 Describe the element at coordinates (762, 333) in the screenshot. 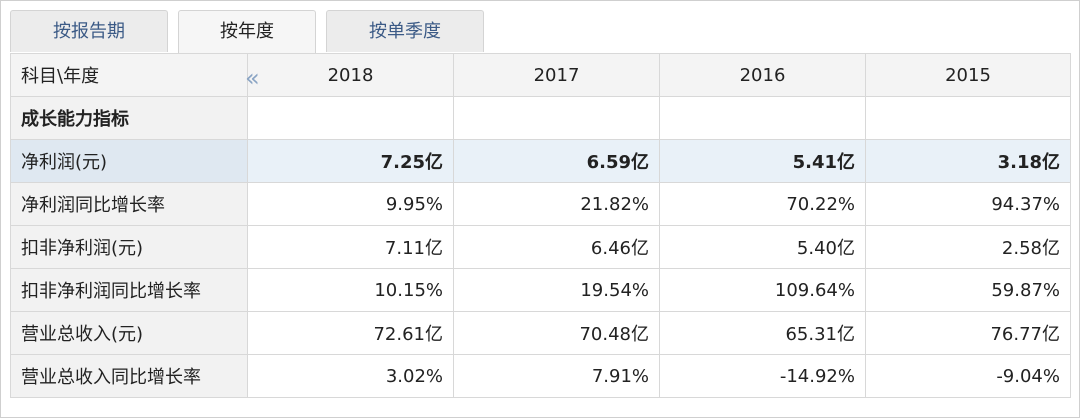

I see `value-cell: 65.31亿` at that location.